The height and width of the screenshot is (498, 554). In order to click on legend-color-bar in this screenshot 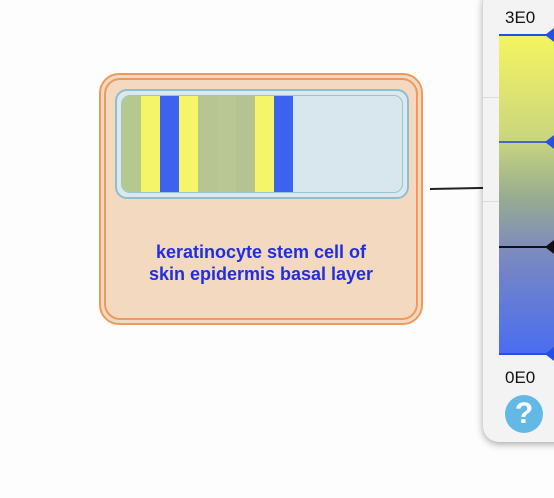, I will do `click(526, 194)`.